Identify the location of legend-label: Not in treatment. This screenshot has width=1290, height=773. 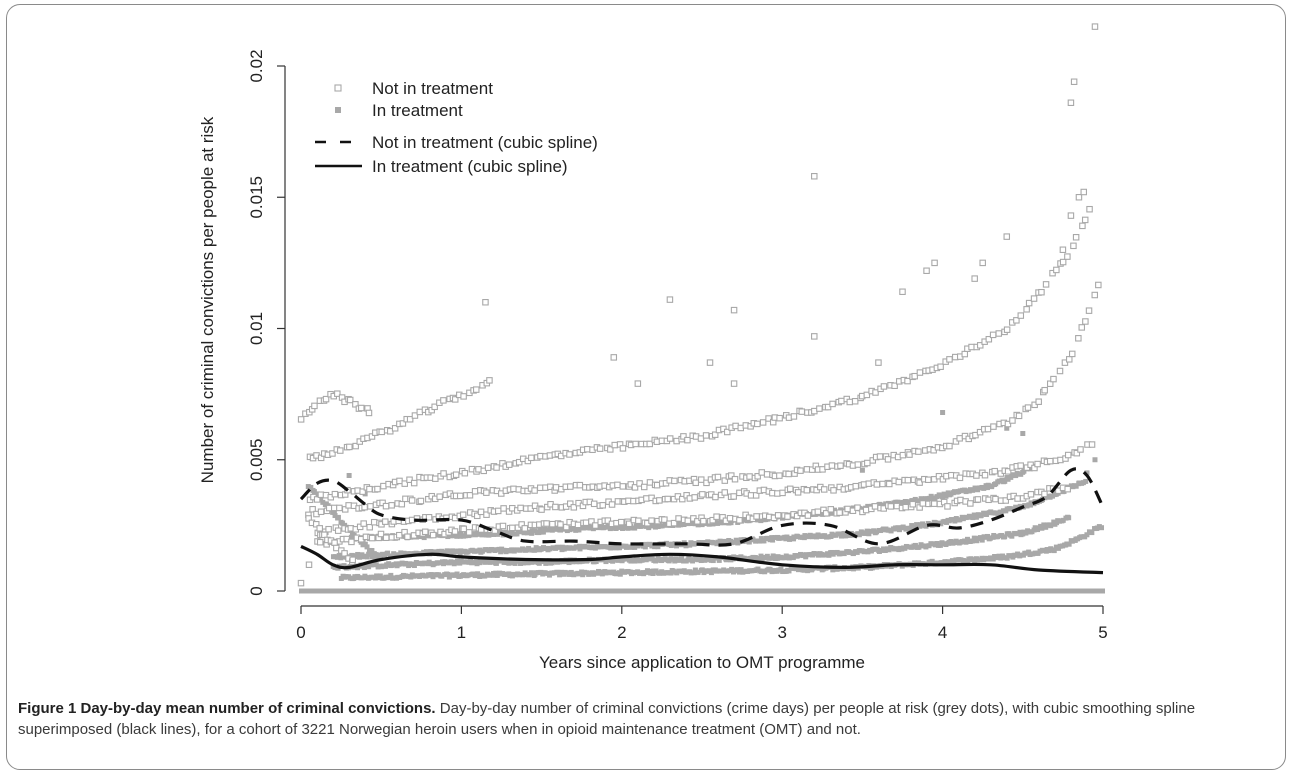
(432, 88).